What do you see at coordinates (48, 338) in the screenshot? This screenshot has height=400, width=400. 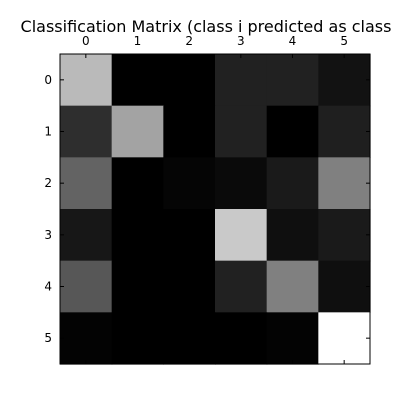 I see `y-tick-label-5: 5` at bounding box center [48, 338].